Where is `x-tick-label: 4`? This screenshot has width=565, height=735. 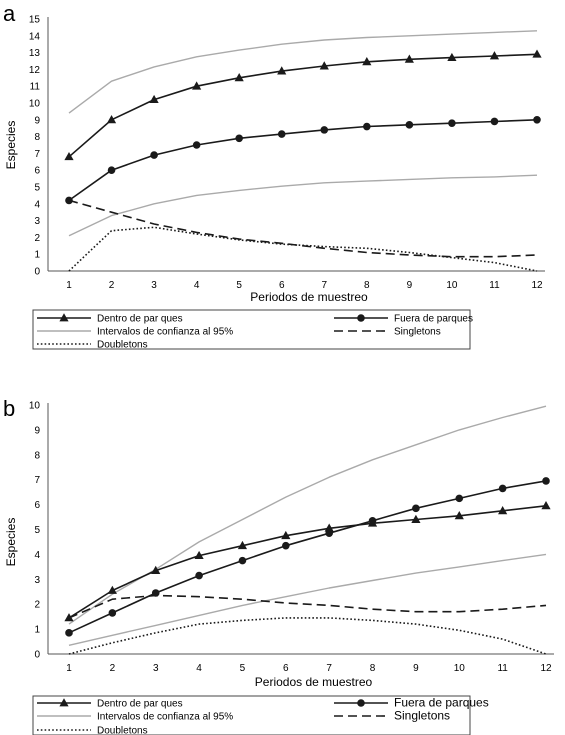
x-tick-label: 4 is located at coordinates (199, 668).